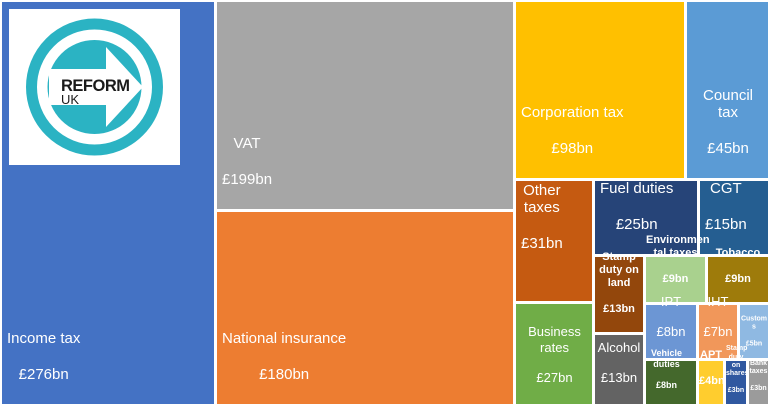 Image resolution: width=768 pixels, height=410 pixels. What do you see at coordinates (542, 199) in the screenshot?
I see `cell-name: Other taxes` at bounding box center [542, 199].